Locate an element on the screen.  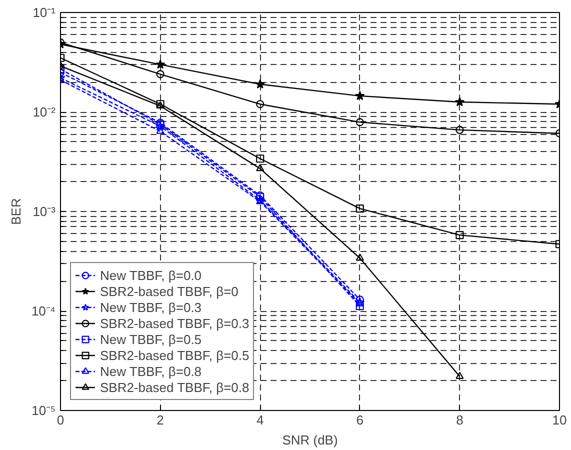
y-tick-label: 10⁻² is located at coordinates (44, 112).